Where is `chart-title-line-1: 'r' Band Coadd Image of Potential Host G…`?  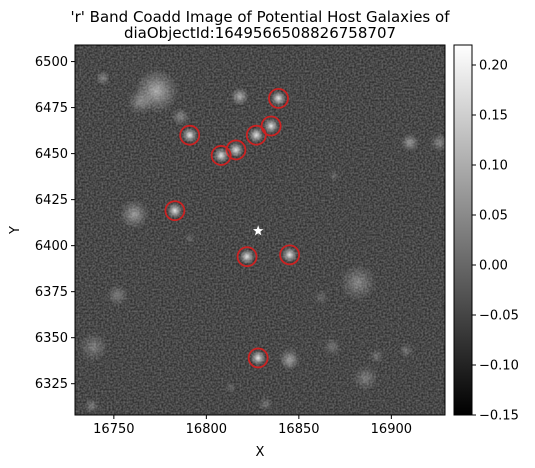
chart-title-line-1: 'r' Band Coadd Image of Potential Host G… is located at coordinates (261, 17).